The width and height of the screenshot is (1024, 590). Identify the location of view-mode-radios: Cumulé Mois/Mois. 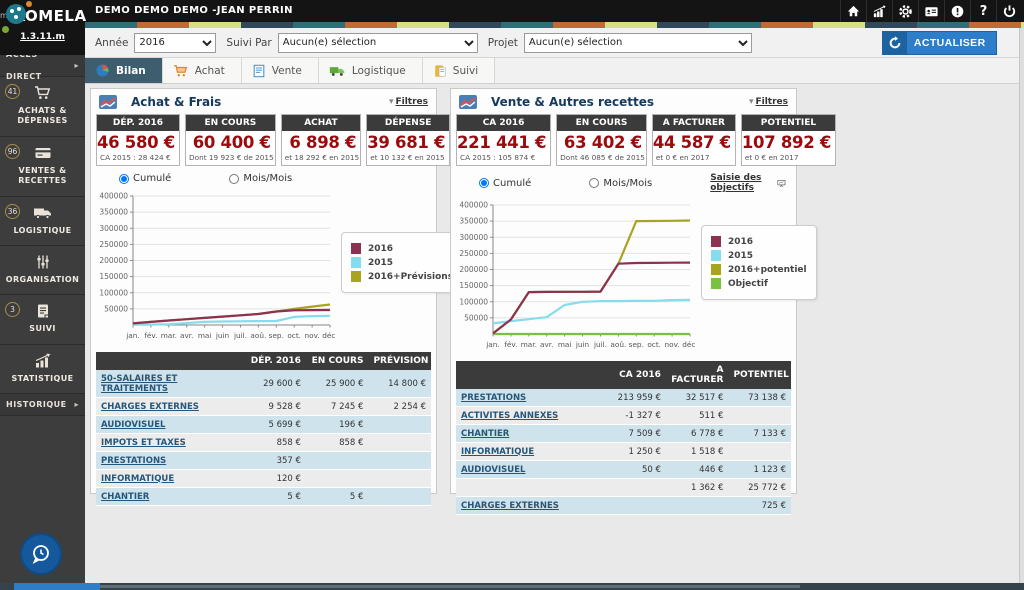
(263, 176).